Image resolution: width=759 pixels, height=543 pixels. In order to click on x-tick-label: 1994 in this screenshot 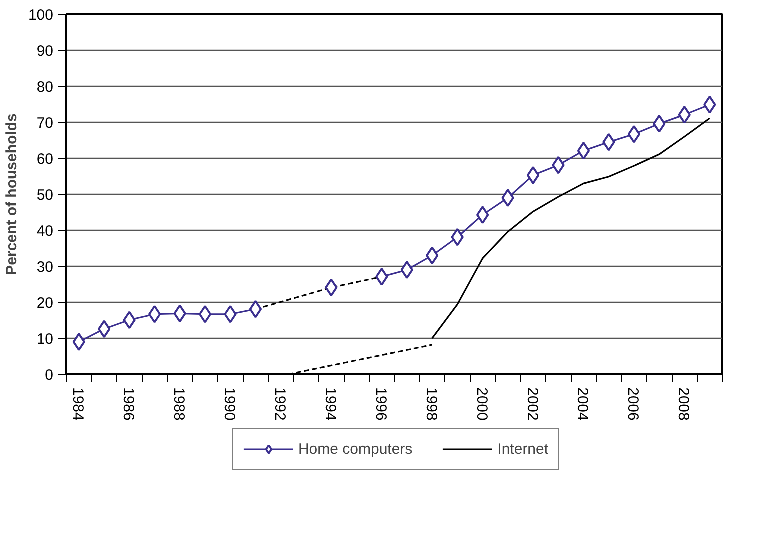, I will do `click(330, 404)`.